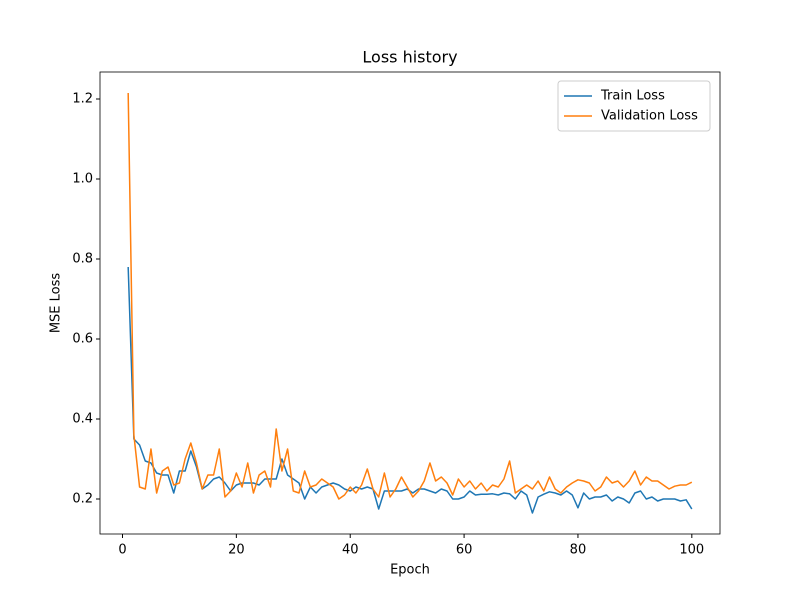 This screenshot has width=800, height=600. What do you see at coordinates (82, 179) in the screenshot?
I see `y-tick-label: 1.0` at bounding box center [82, 179].